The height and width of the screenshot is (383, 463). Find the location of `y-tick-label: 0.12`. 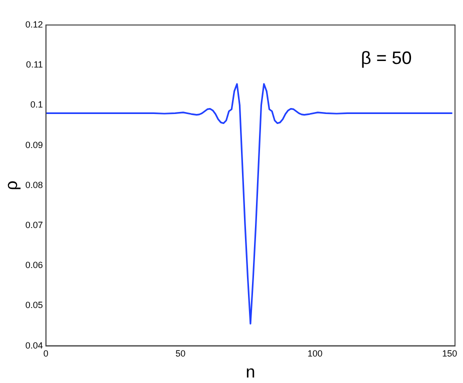

y-tick-label: 0.12 is located at coordinates (34, 24).